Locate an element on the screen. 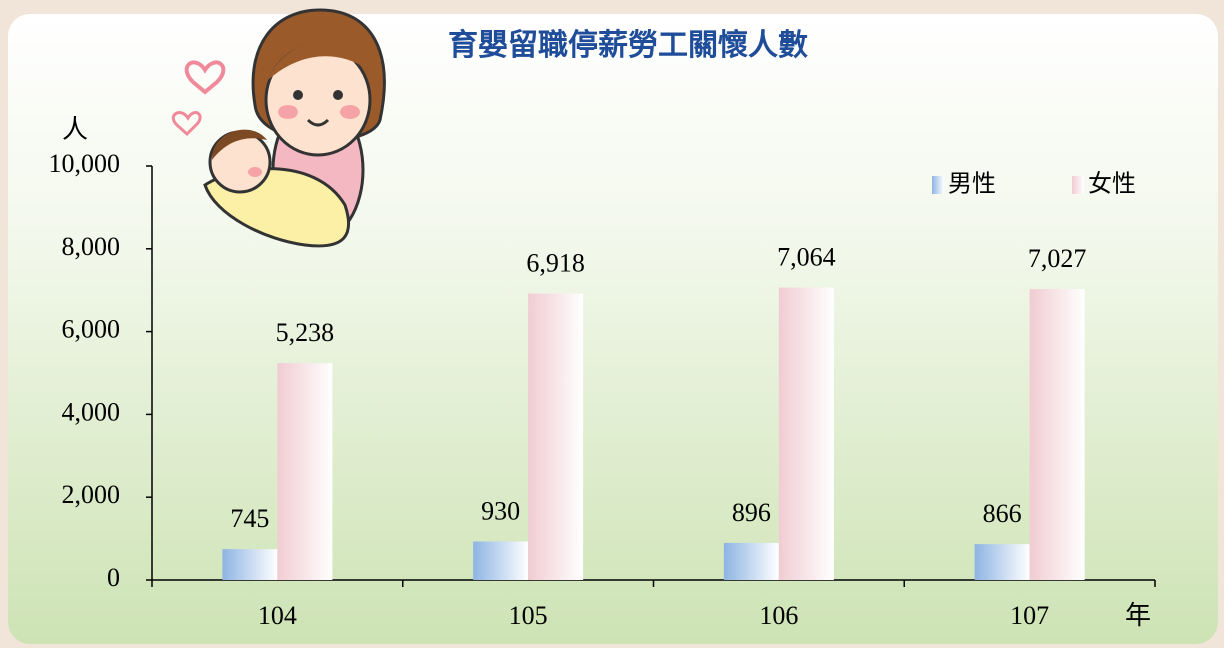 The width and height of the screenshot is (1224, 648). y-tick-label: 6,000 is located at coordinates (91, 329).